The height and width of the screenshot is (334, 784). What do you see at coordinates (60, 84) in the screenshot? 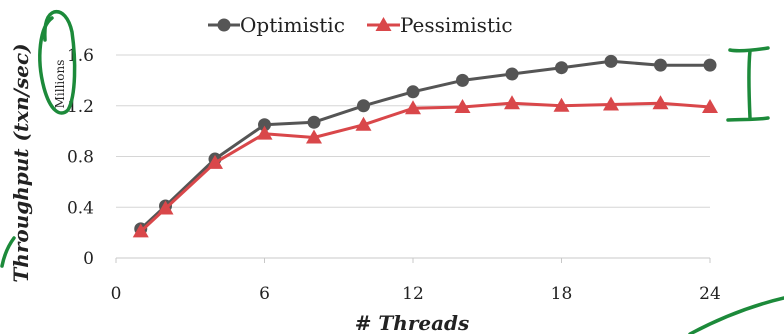
I see `y-axis-units-label: Millions` at bounding box center [60, 84].